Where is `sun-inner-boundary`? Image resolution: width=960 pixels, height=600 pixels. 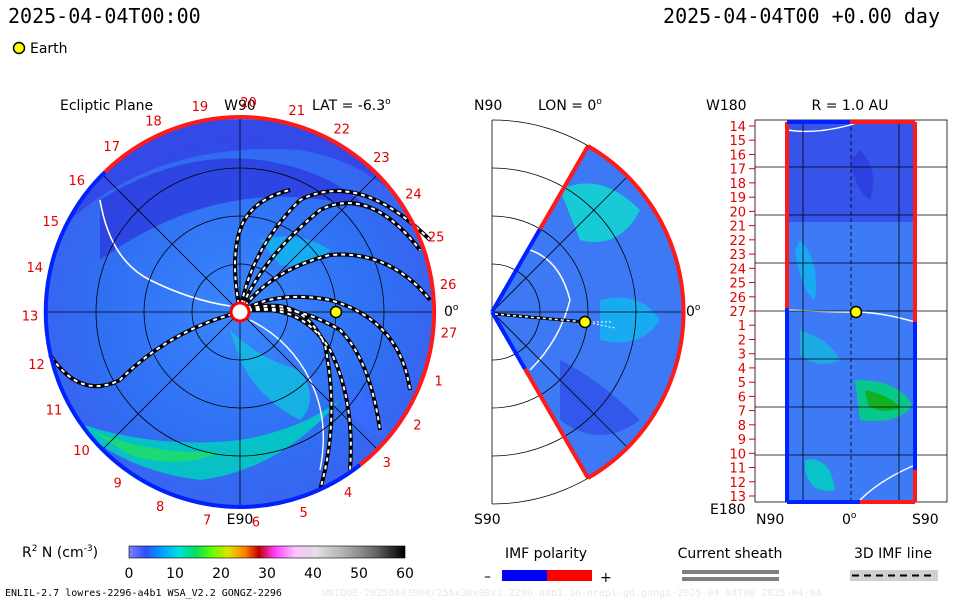 sun-inner-boundary is located at coordinates (240, 312).